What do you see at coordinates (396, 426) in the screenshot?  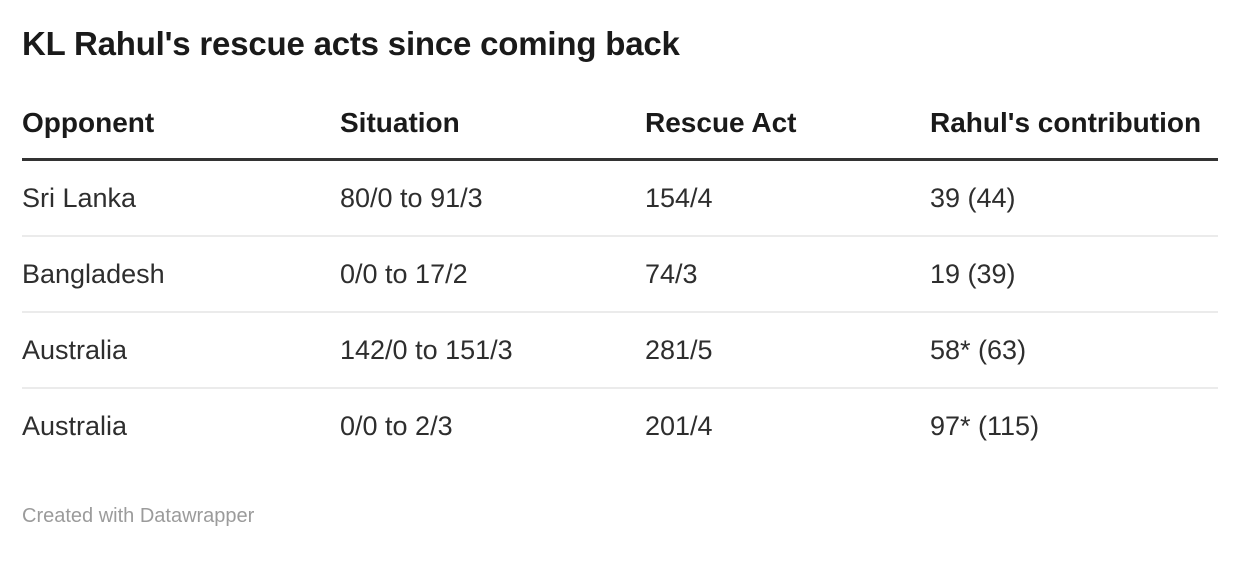 I see `cell-situation: 0/0 to 2/3` at bounding box center [396, 426].